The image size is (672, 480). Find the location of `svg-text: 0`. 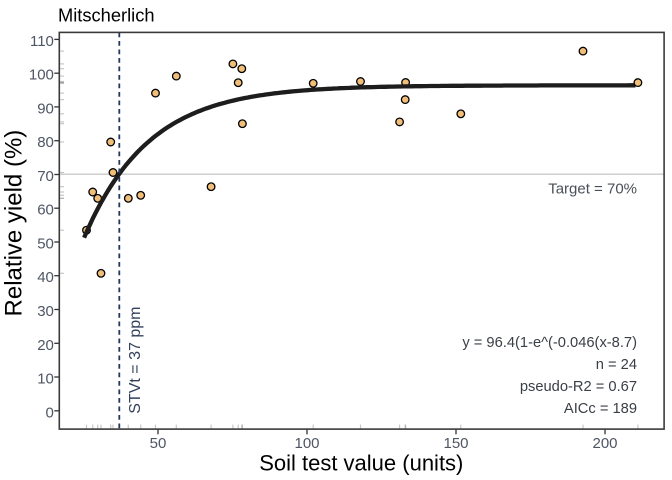

svg-text: 0 is located at coordinates (50, 412).